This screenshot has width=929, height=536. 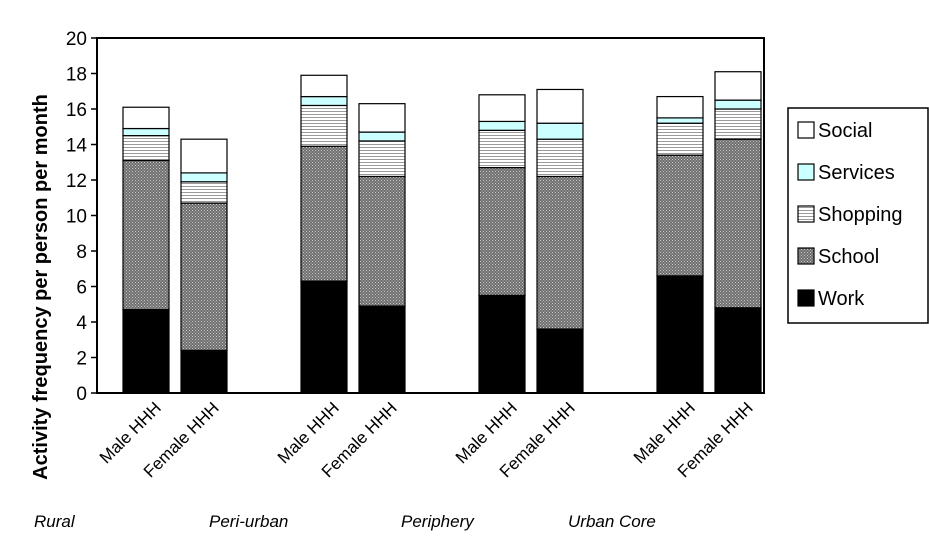 What do you see at coordinates (841, 299) in the screenshot?
I see `legend-label-work: Work` at bounding box center [841, 299].